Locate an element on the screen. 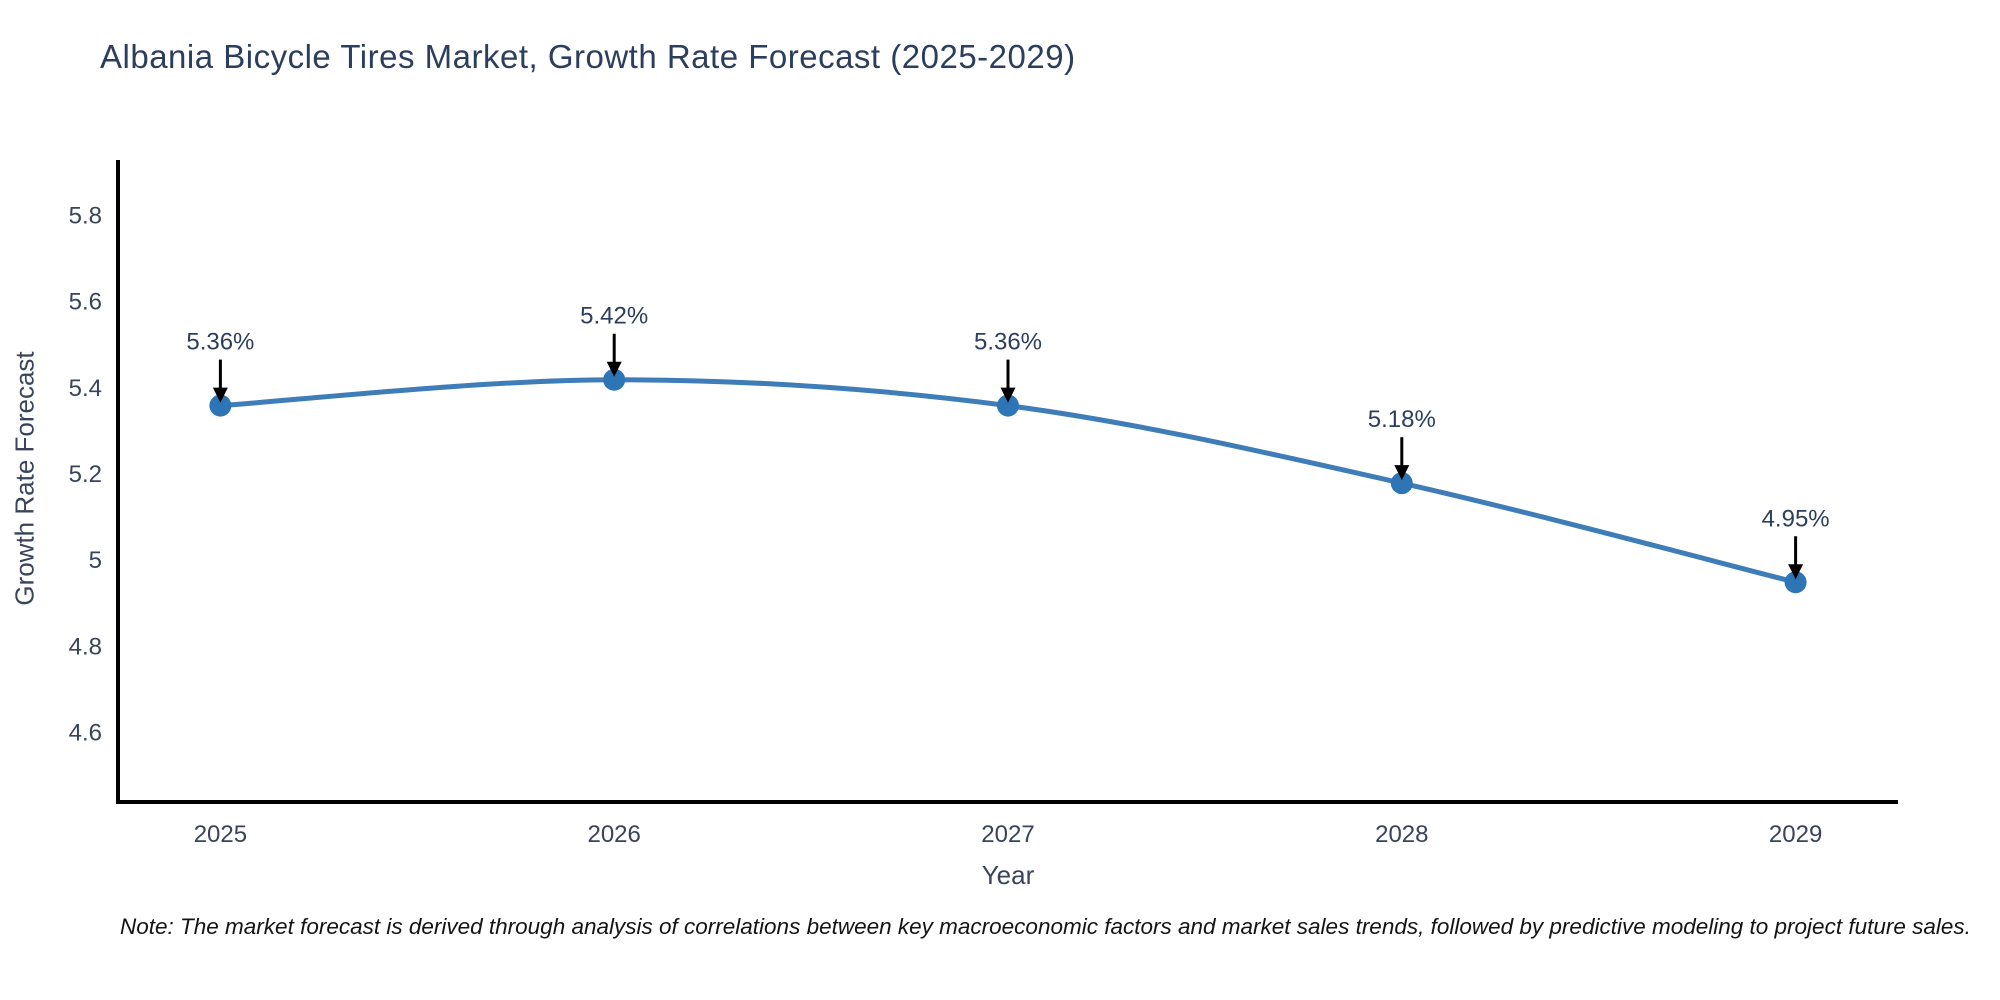 The width and height of the screenshot is (2000, 1000). annotation-label-2025: 5.36% is located at coordinates (220, 342).